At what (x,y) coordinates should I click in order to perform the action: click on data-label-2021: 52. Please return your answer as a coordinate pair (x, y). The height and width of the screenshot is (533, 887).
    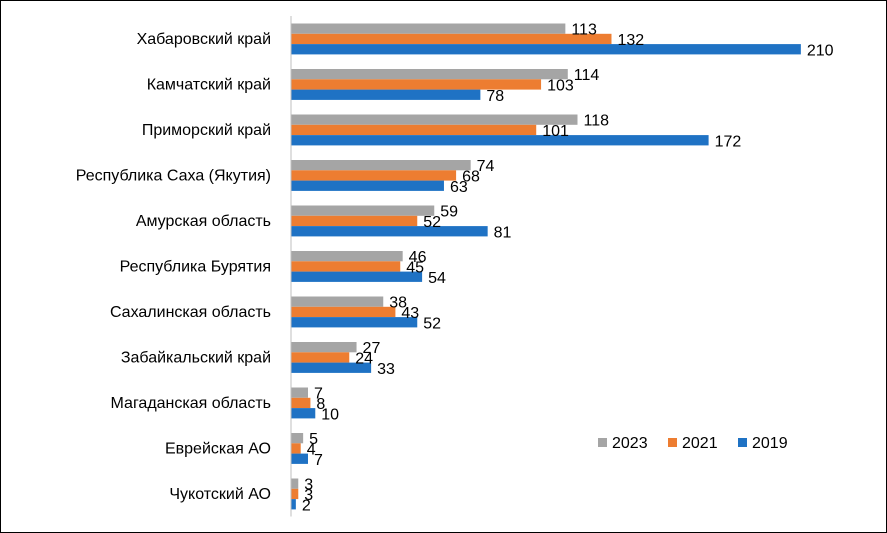
    Looking at the image, I should click on (432, 222).